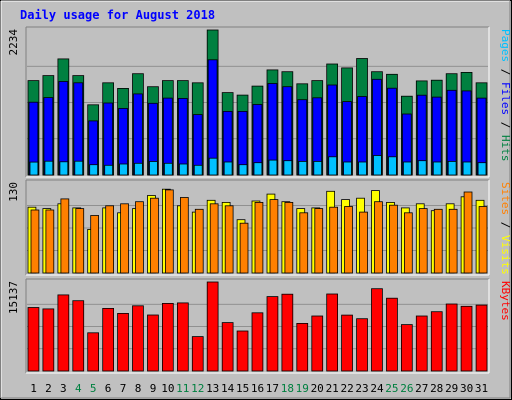 The width and height of the screenshot is (512, 400). I want to click on x-label-day: 13, so click(212, 388).